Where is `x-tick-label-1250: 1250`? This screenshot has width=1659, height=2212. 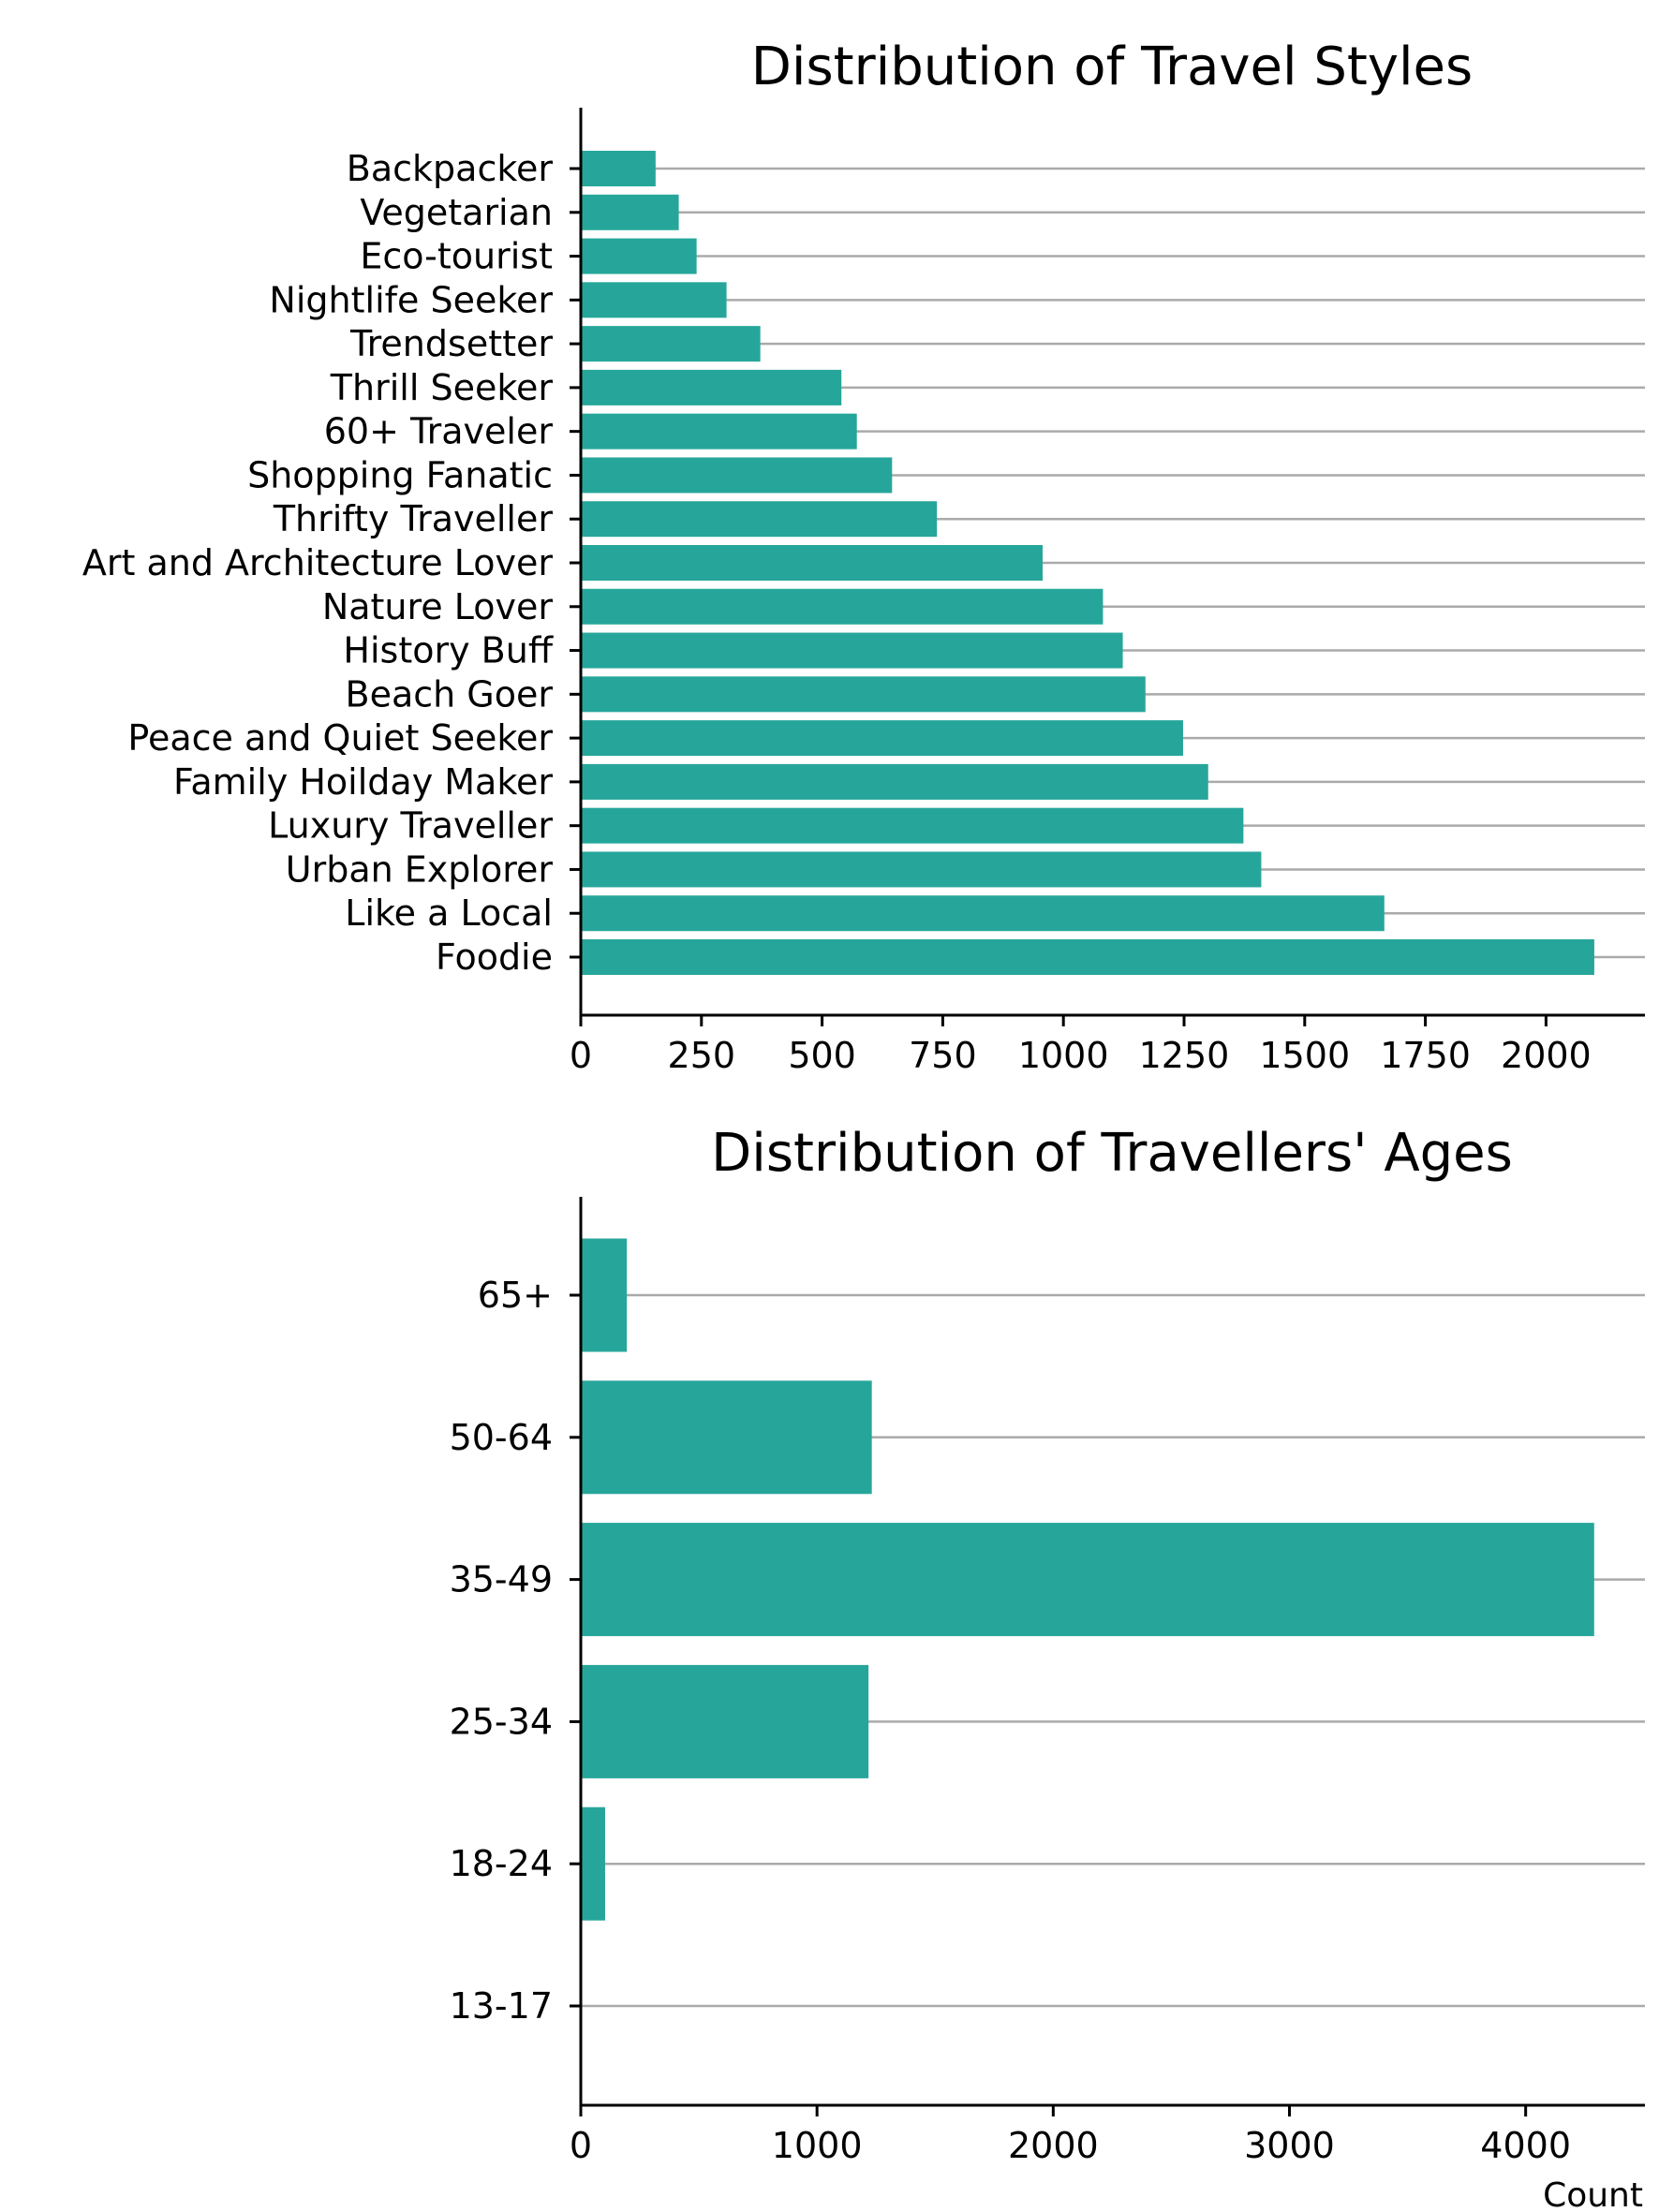 x-tick-label-1250: 1250 is located at coordinates (1185, 1055).